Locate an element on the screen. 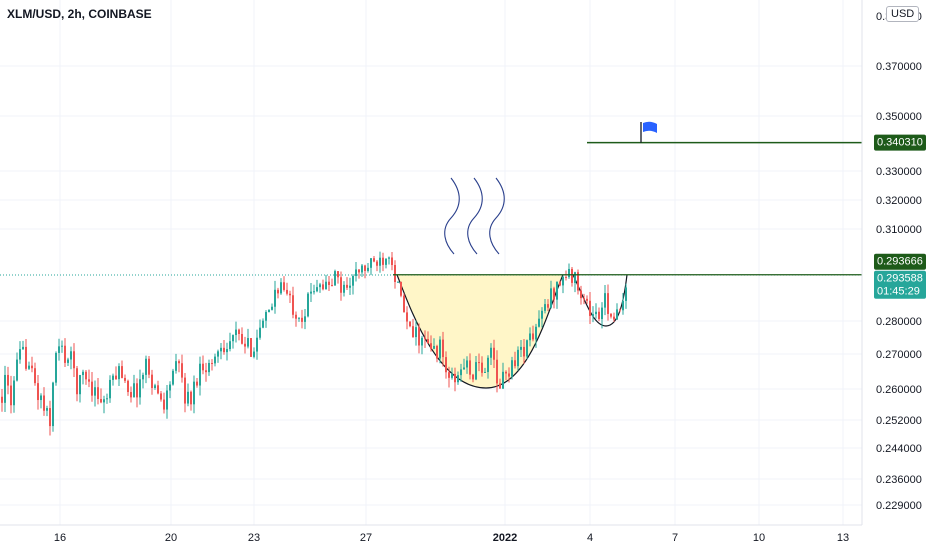 This screenshot has height=550, width=932. price-tick-label: 0.280000 is located at coordinates (899, 322).